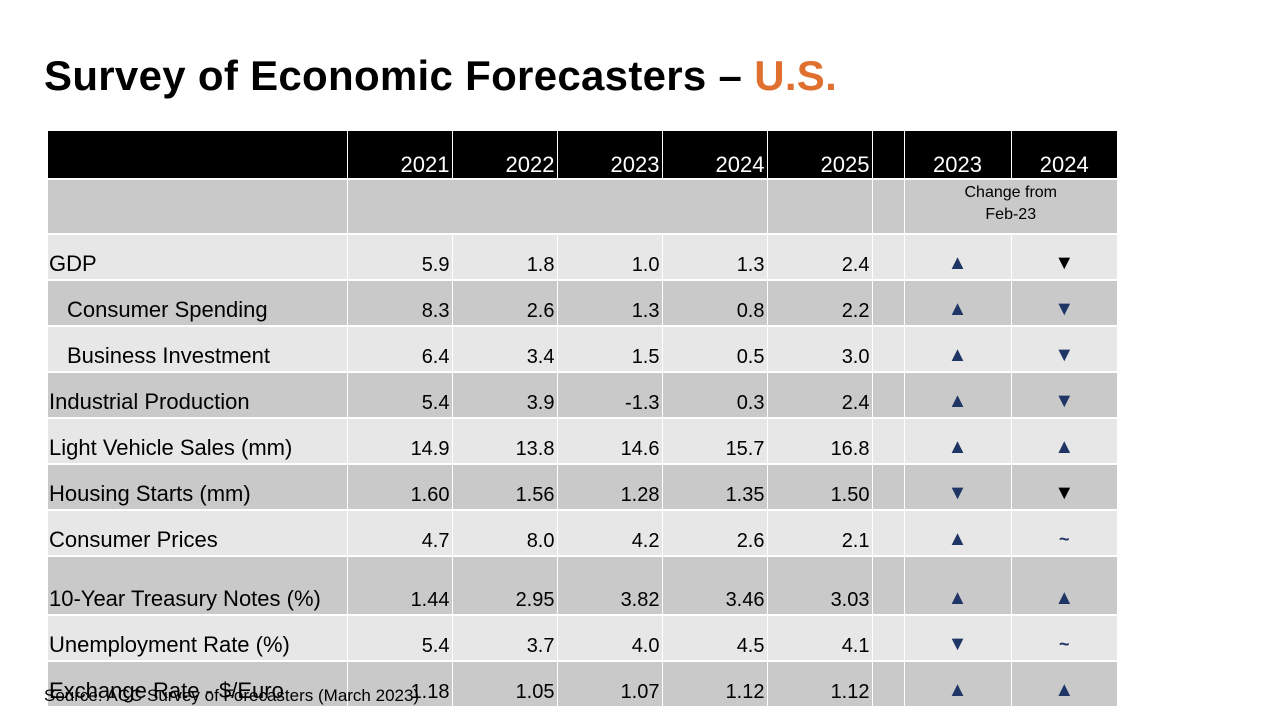 The image size is (1280, 720). What do you see at coordinates (610, 532) in the screenshot?
I see `value-cell: 4.2` at bounding box center [610, 532].